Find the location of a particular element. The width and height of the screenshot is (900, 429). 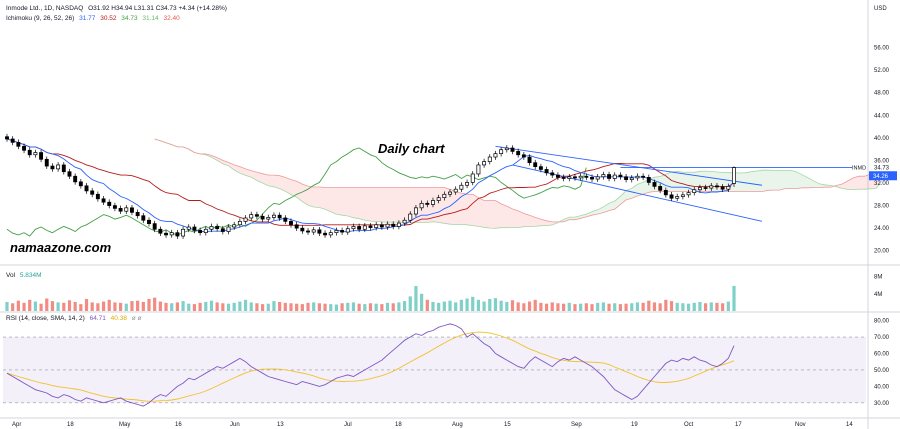

rsi-sma-line is located at coordinates (370, 366).